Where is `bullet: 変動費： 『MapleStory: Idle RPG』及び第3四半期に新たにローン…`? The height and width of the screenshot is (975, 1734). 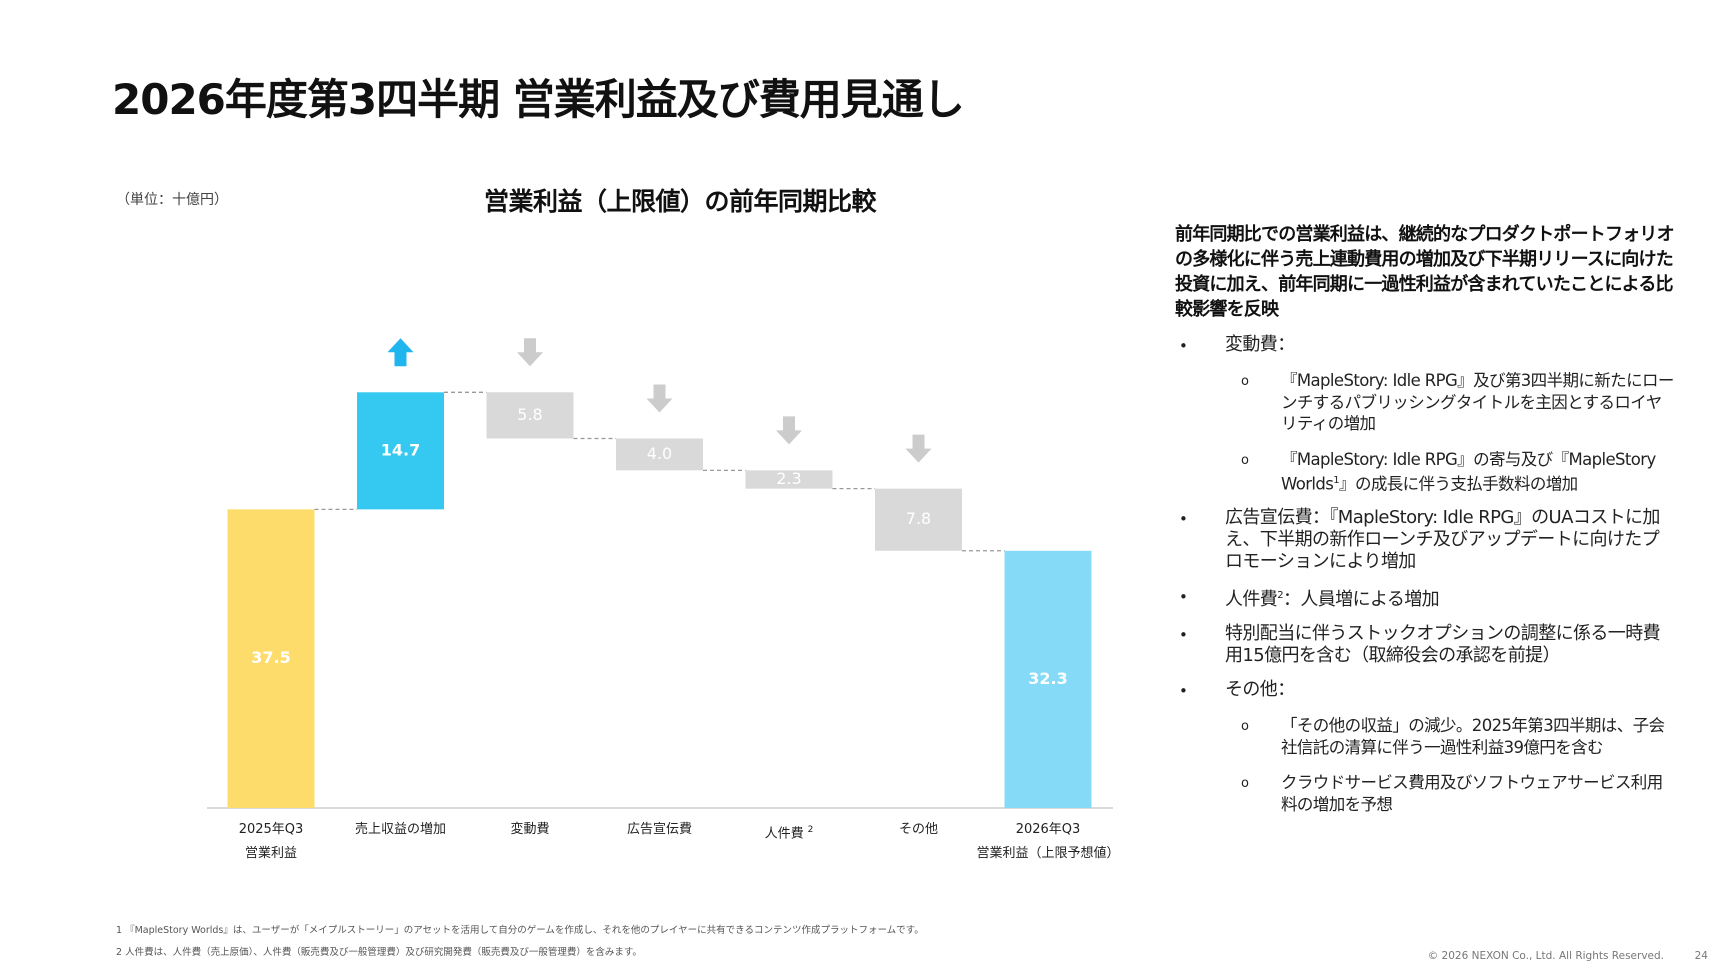 bullet: 変動費： 『MapleStory: Idle RPG』及び第3四半期に新たにローン… is located at coordinates (1425, 414).